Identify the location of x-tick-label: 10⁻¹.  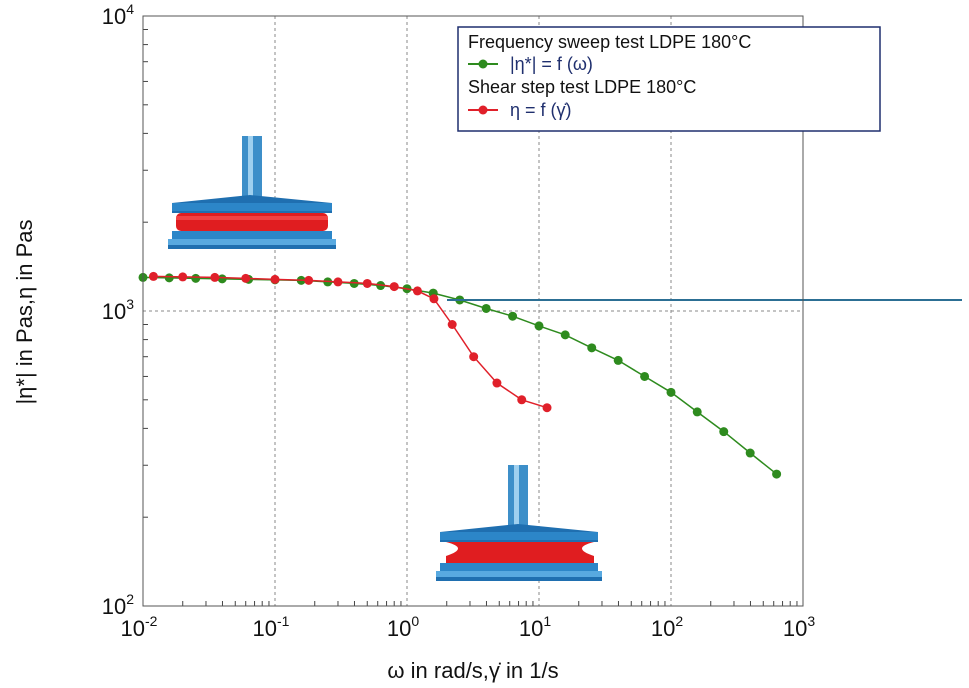
(271, 627).